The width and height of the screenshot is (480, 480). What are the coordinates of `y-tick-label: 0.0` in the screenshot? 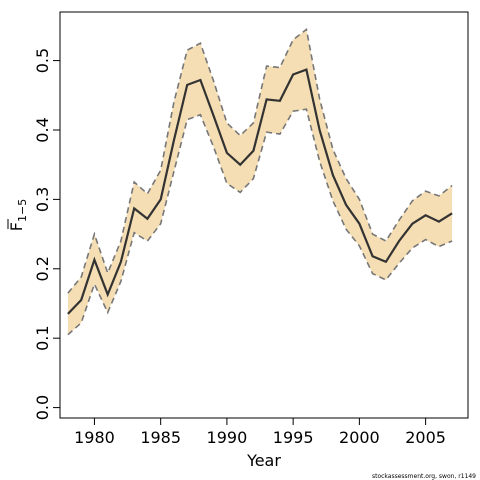 It's located at (42, 407).